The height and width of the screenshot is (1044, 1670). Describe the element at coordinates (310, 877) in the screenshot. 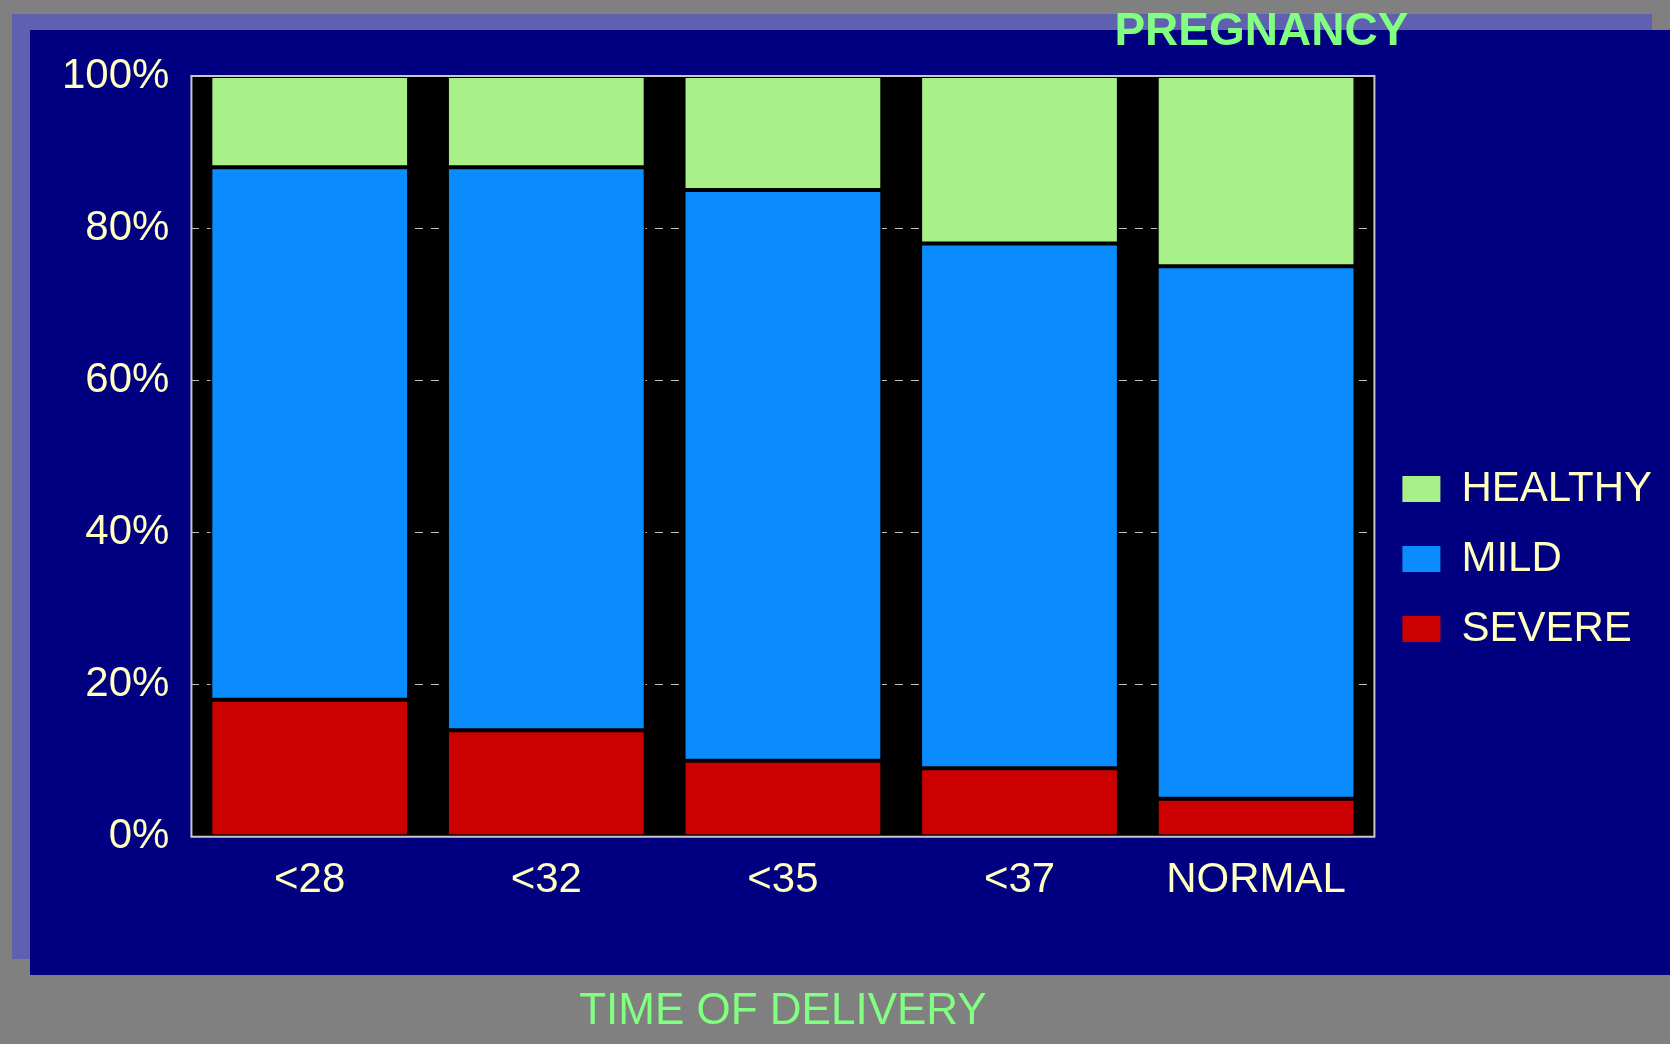

I see `x-tick-label: <28` at that location.